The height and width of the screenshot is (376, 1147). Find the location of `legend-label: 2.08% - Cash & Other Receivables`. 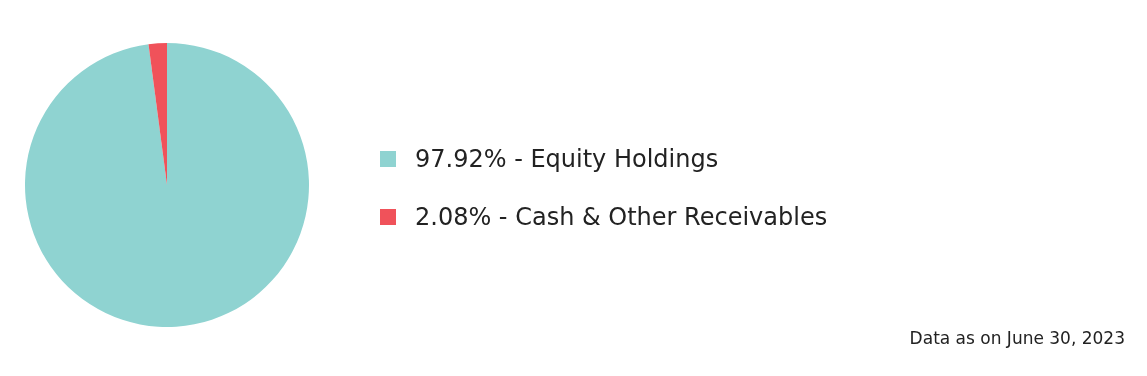

legend-label: 2.08% - Cash & Other Receivables is located at coordinates (621, 217).